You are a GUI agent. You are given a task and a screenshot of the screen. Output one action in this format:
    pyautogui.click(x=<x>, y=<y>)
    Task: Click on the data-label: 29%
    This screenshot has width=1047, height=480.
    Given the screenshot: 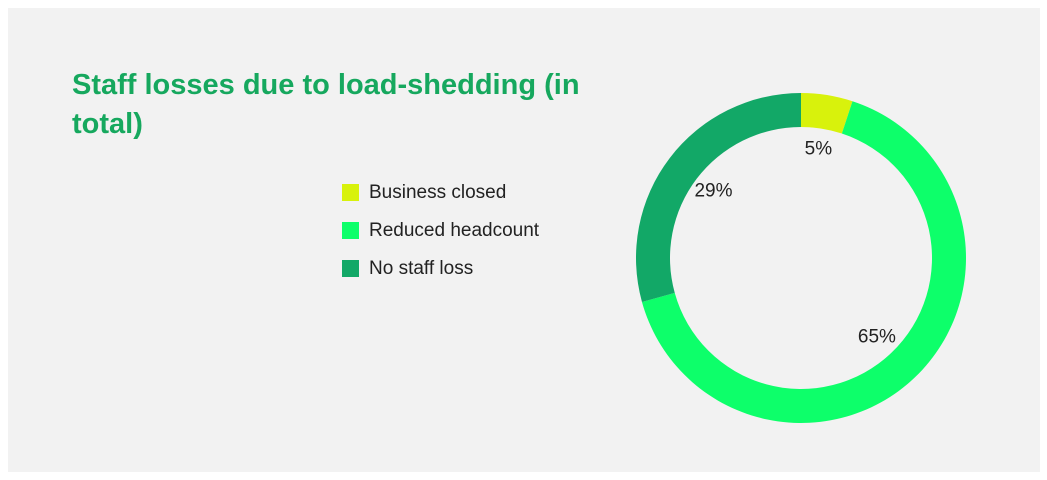 What is the action you would take?
    pyautogui.click(x=713, y=190)
    